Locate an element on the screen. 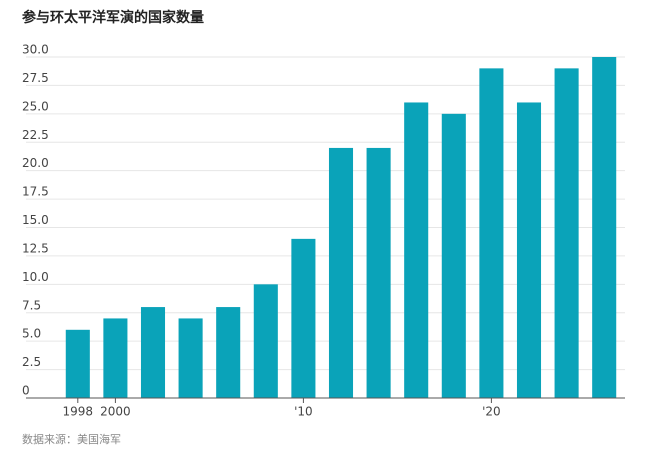 The image size is (650, 454). y-tick-label: 30.0 is located at coordinates (35, 50).